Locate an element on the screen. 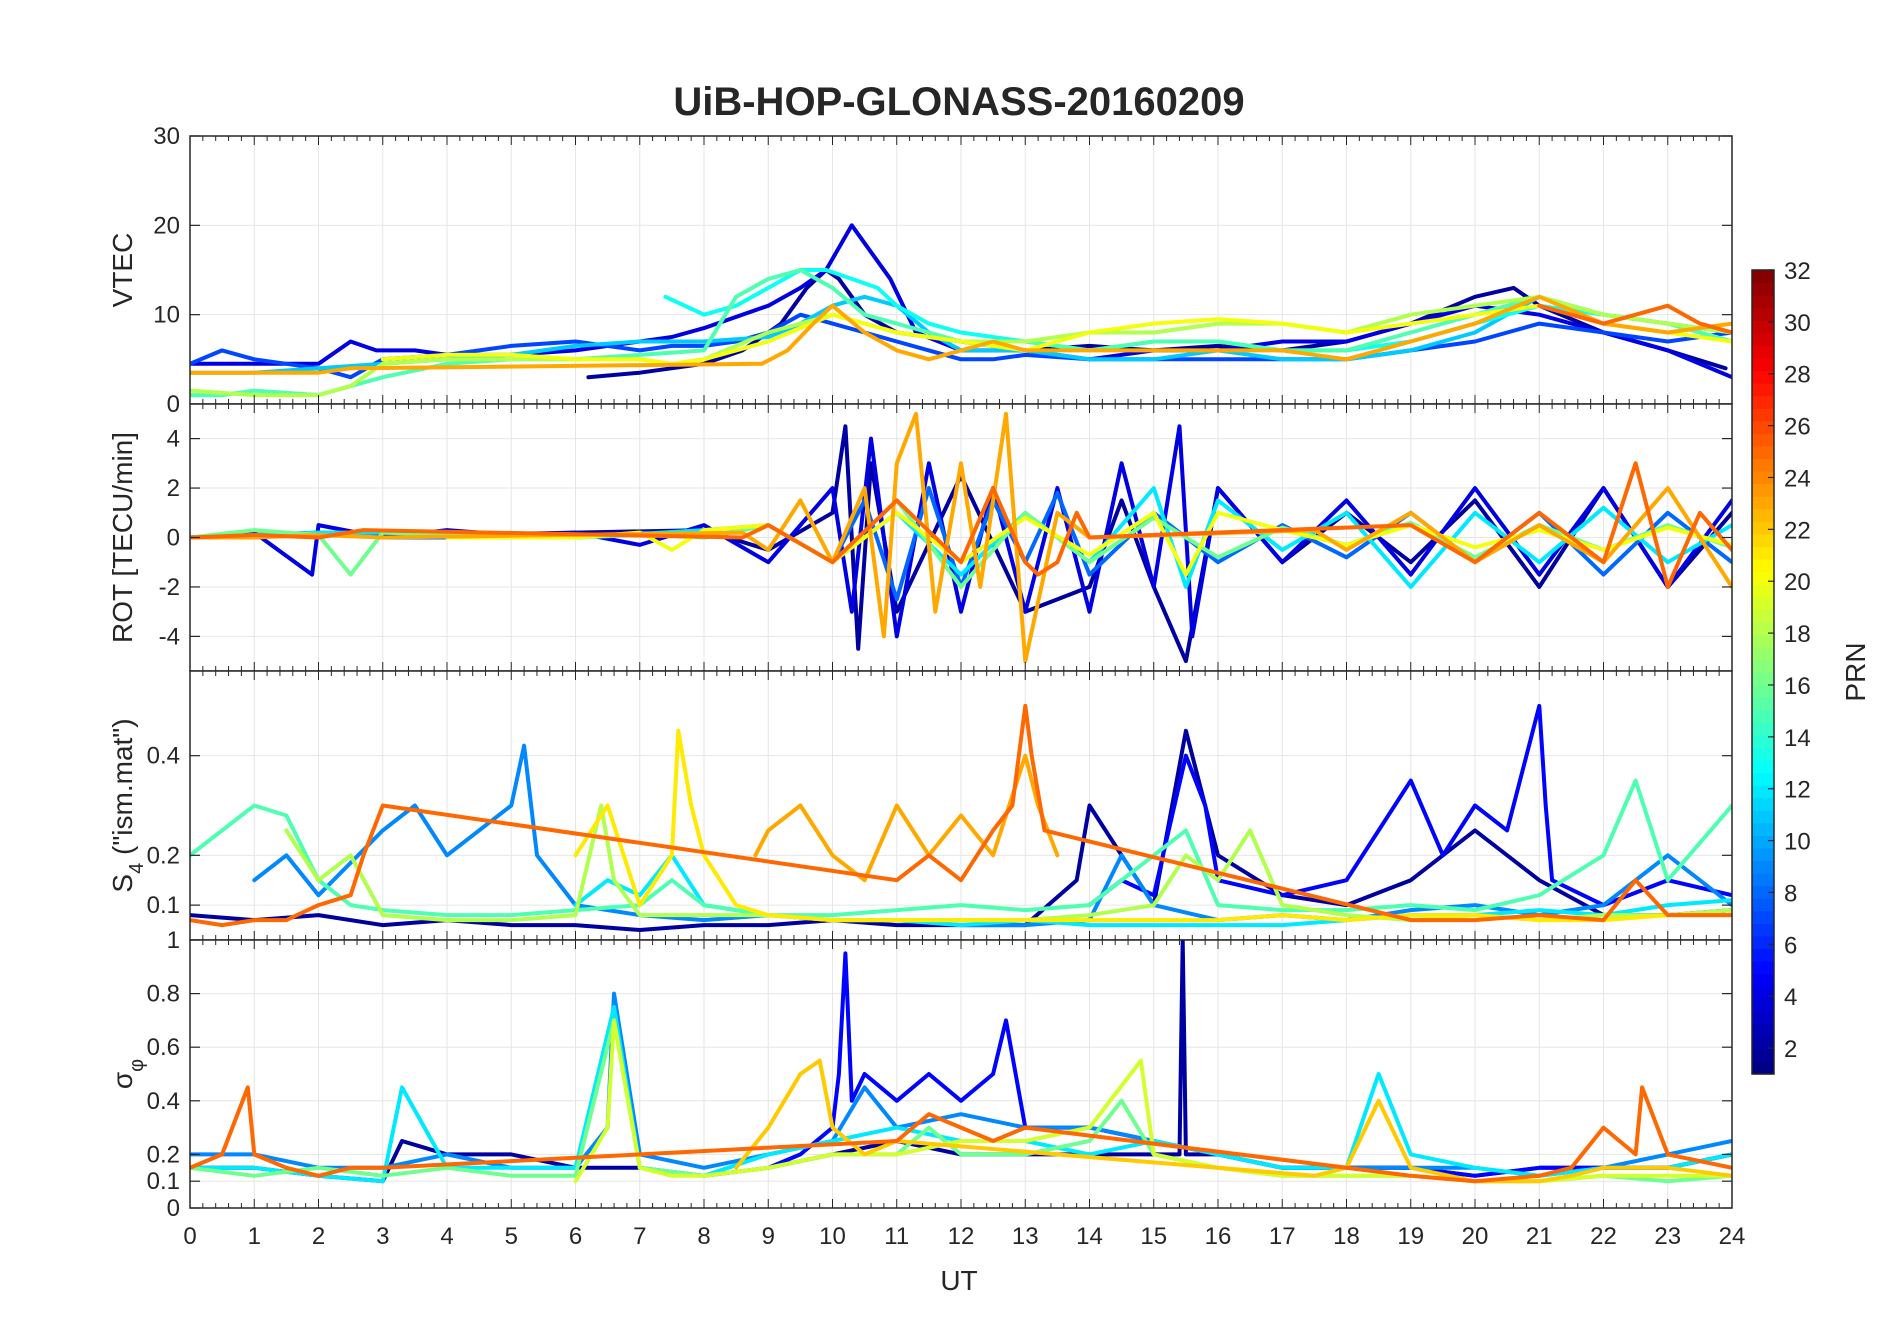  x-tick-label: 21 is located at coordinates (1539, 1236).